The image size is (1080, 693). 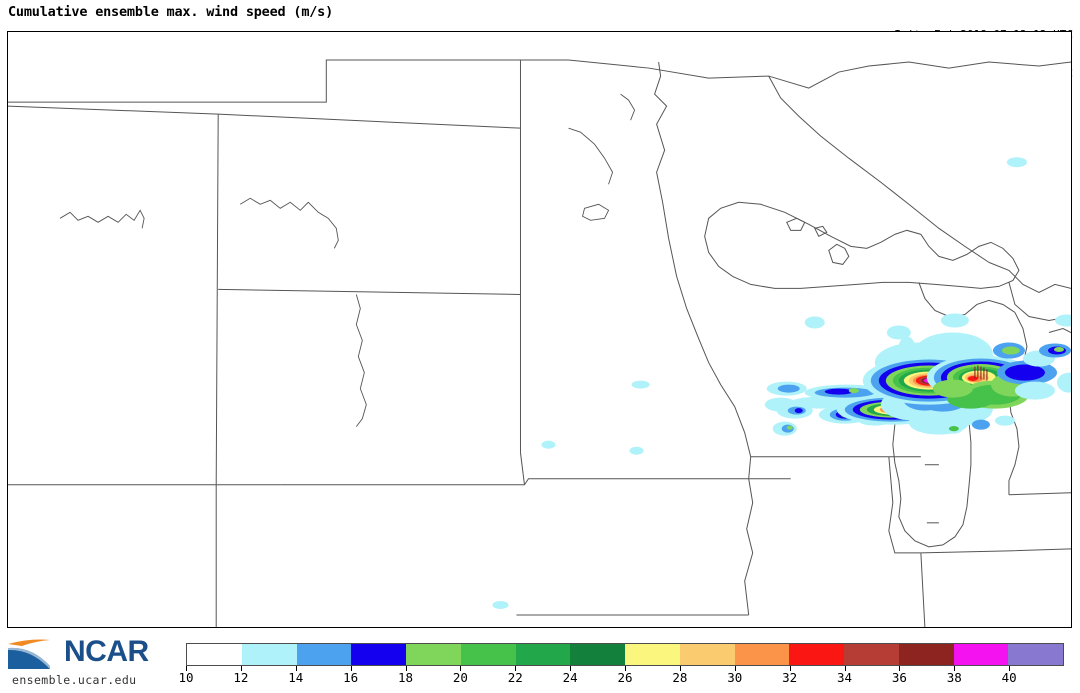 I want to click on colorbar-ticks, so click(x=625, y=669).